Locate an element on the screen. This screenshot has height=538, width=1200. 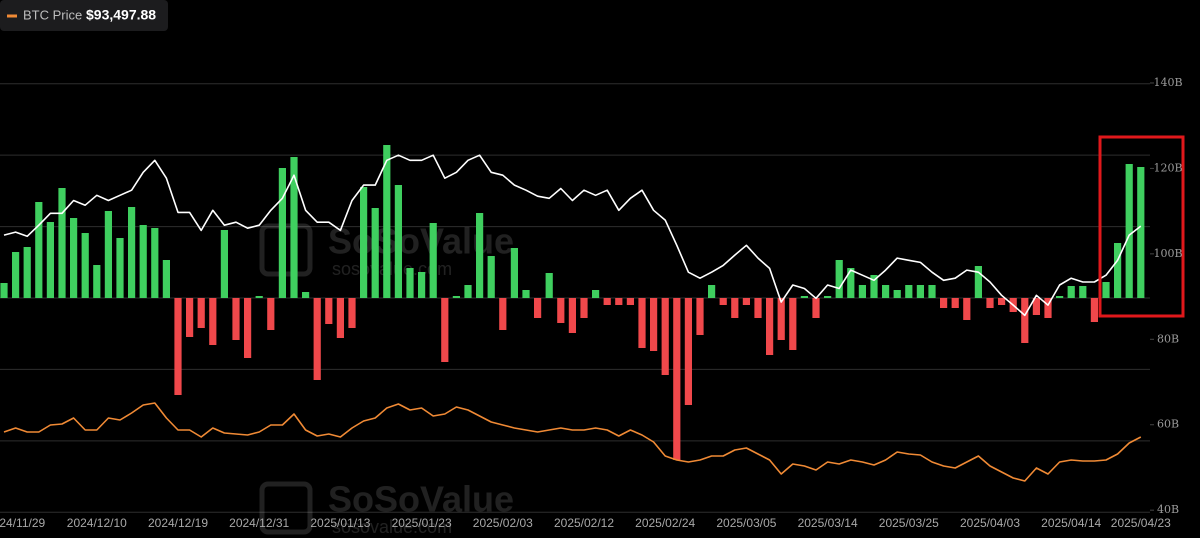
readout-value: $93,497.88 is located at coordinates (121, 15).